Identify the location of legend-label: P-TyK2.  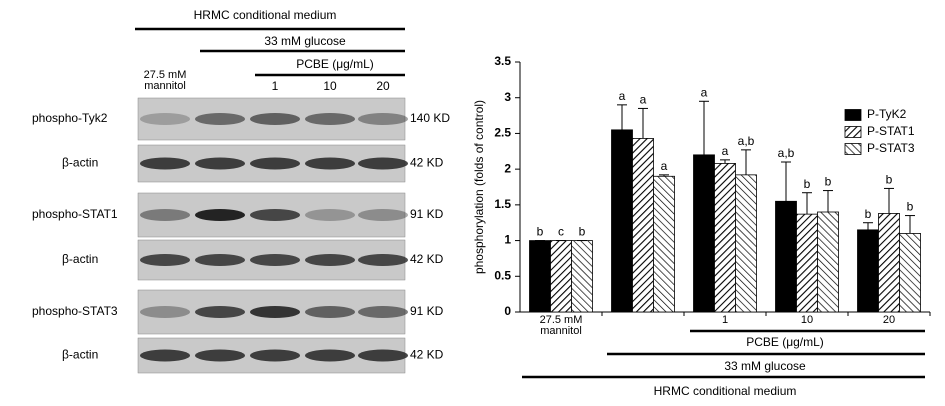
(887, 114).